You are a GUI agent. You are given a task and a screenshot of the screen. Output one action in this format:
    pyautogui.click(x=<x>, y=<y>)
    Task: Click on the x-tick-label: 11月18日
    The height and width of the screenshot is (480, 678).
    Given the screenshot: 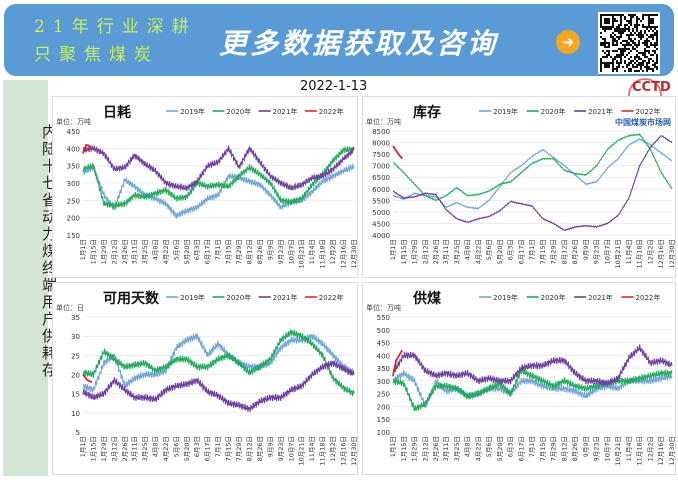 What is the action you would take?
    pyautogui.click(x=640, y=451)
    